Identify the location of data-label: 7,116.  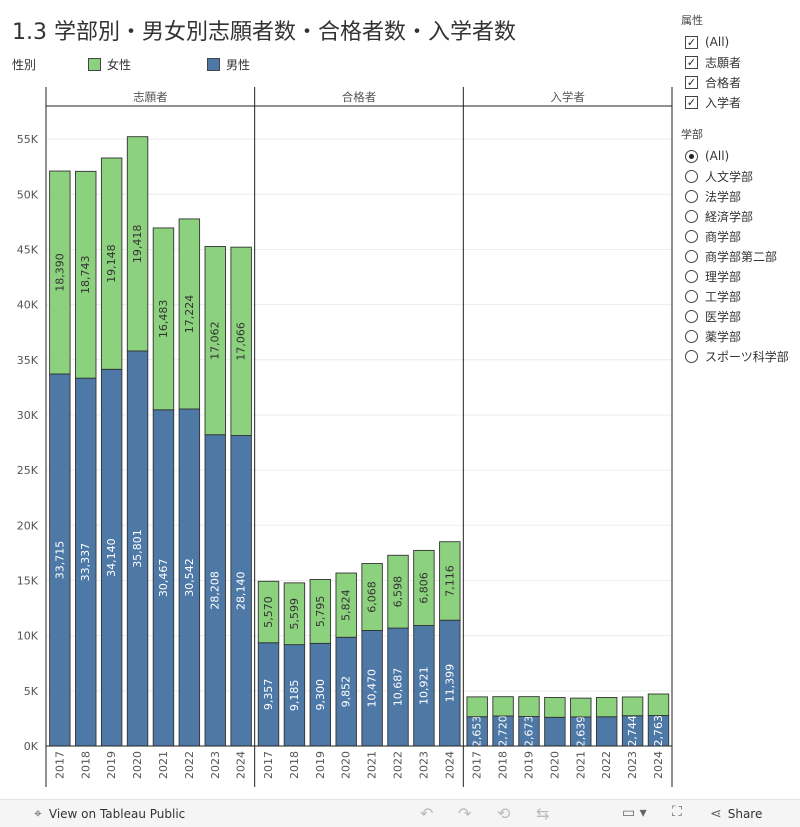
(449, 581).